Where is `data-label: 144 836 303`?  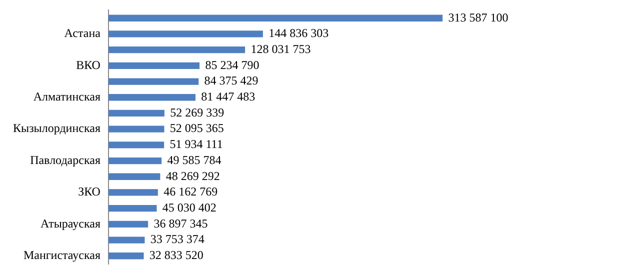 data-label: 144 836 303 is located at coordinates (298, 33).